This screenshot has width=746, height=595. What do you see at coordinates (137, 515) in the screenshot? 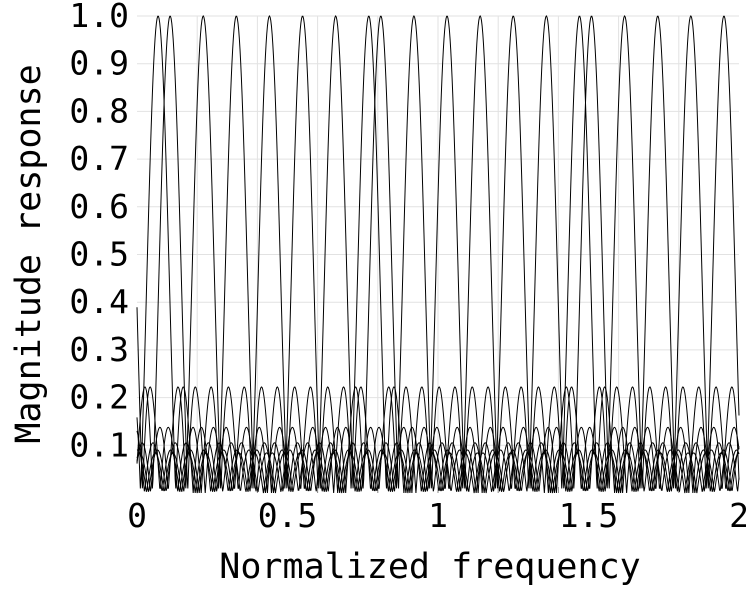
I see `x-tick-label: 0` at bounding box center [137, 515].